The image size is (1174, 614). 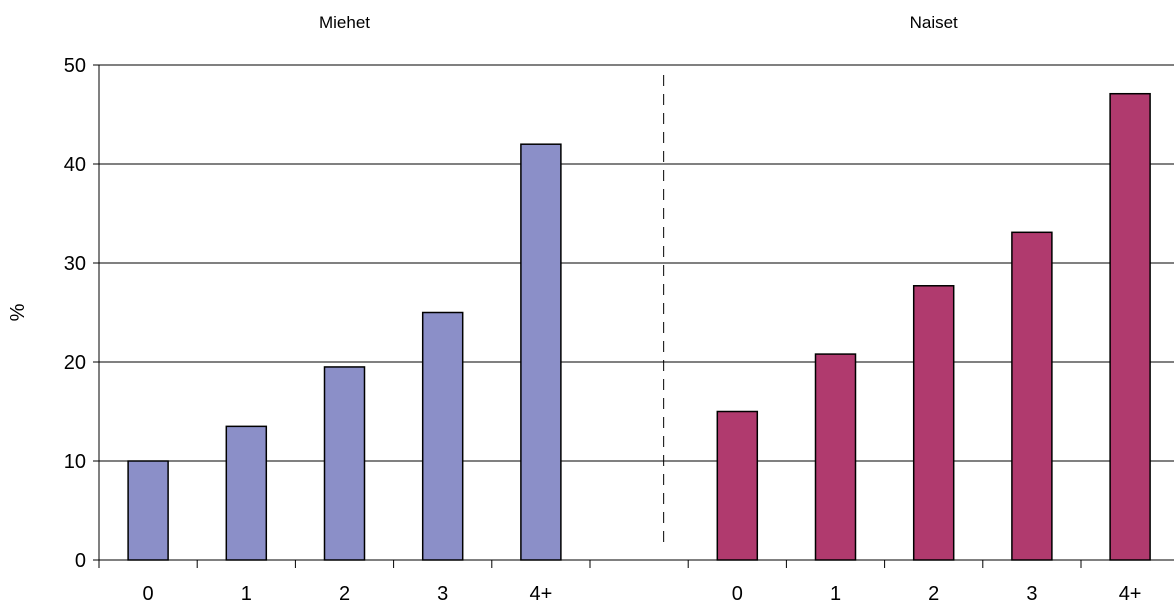 What do you see at coordinates (934, 22) in the screenshot?
I see `panel-title: Naiset` at bounding box center [934, 22].